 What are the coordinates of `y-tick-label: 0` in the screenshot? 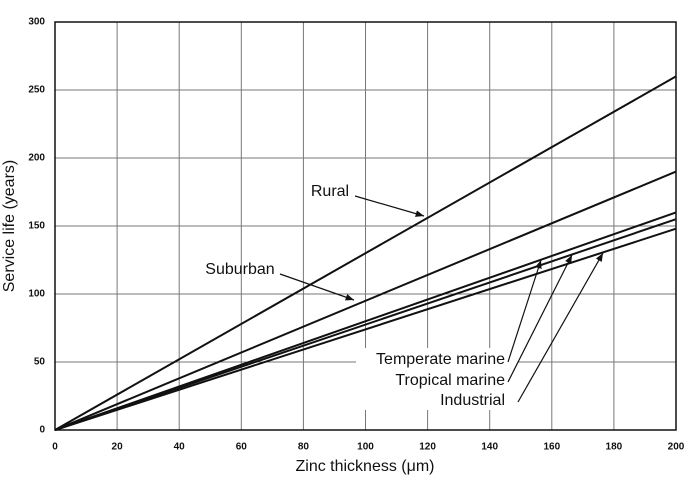 It's located at (42, 430).